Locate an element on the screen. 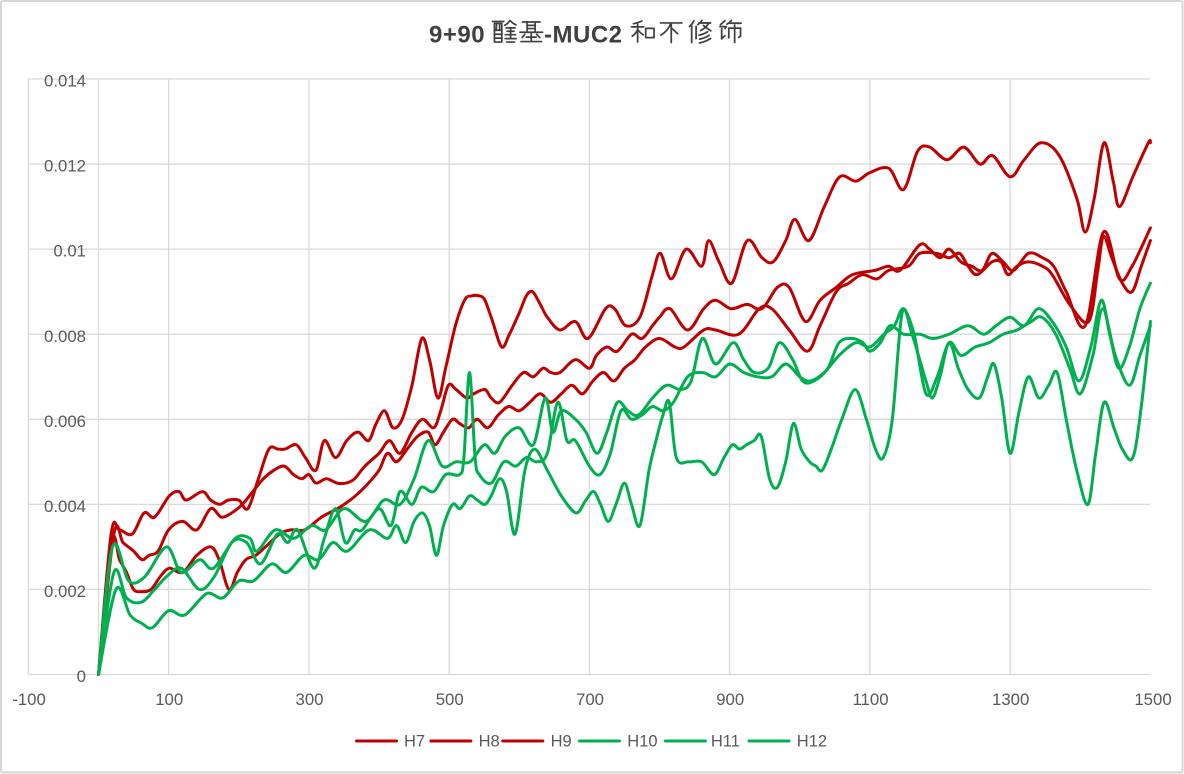 Image resolution: width=1184 pixels, height=774 pixels. svg-text: -100 is located at coordinates (29, 699).